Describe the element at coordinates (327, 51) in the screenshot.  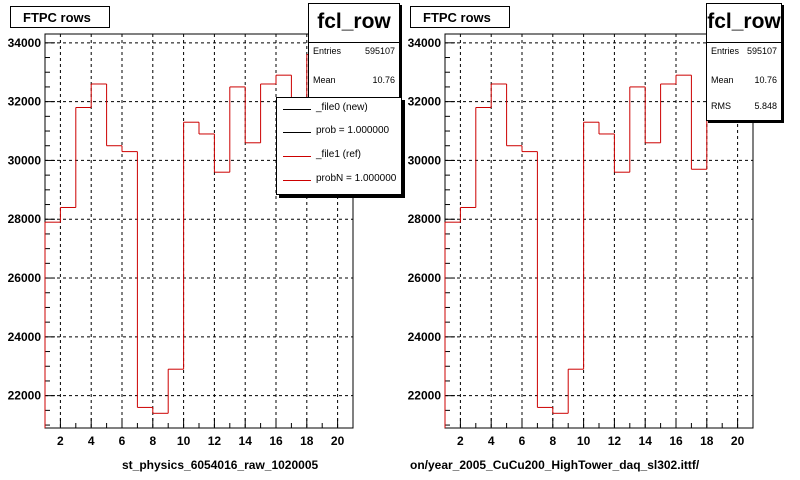
I see `left-stats-entries-label: Entries` at that location.